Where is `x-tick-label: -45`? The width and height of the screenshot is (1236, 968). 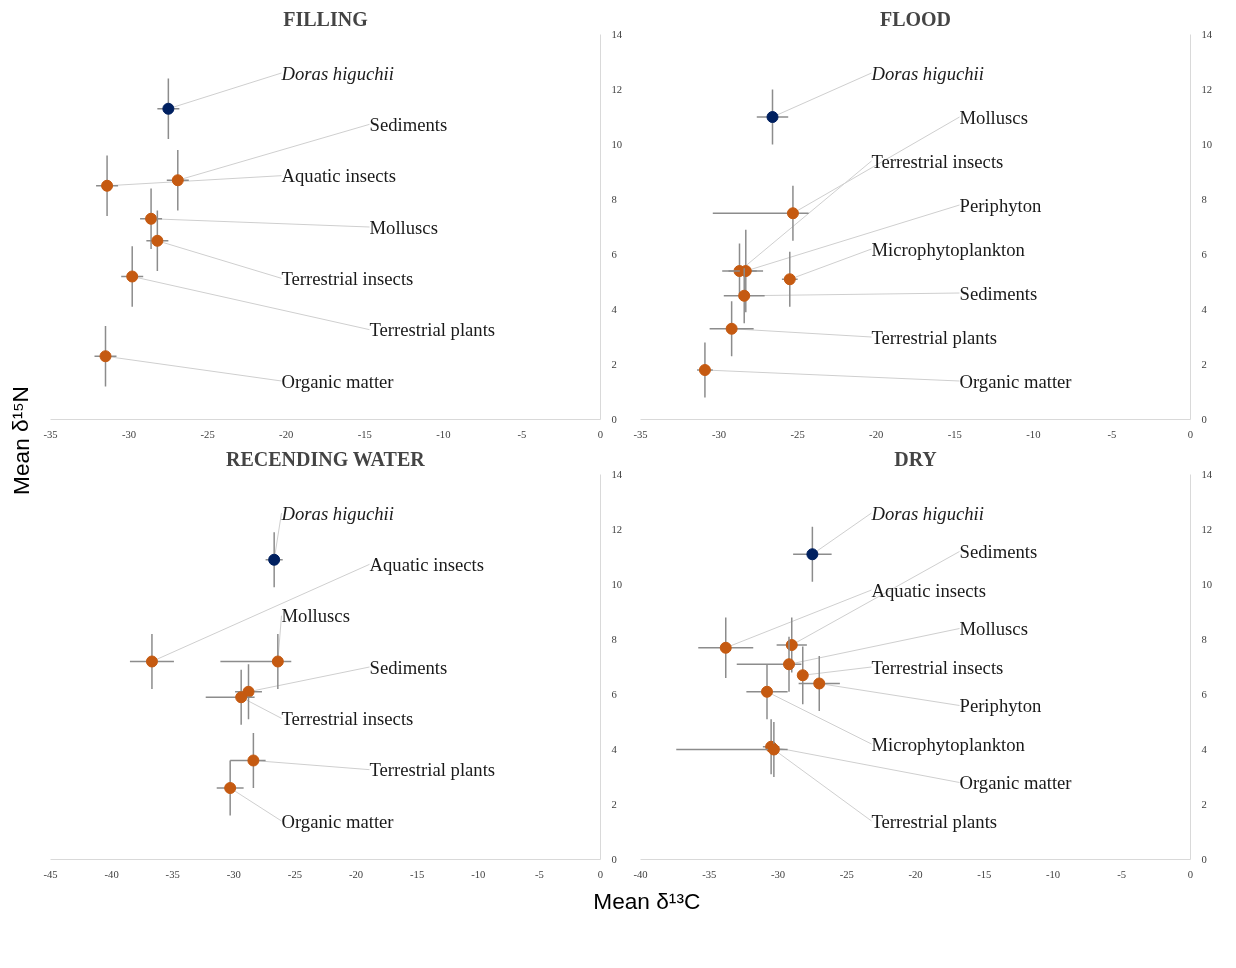 x-tick-label: -45 is located at coordinates (50, 874).